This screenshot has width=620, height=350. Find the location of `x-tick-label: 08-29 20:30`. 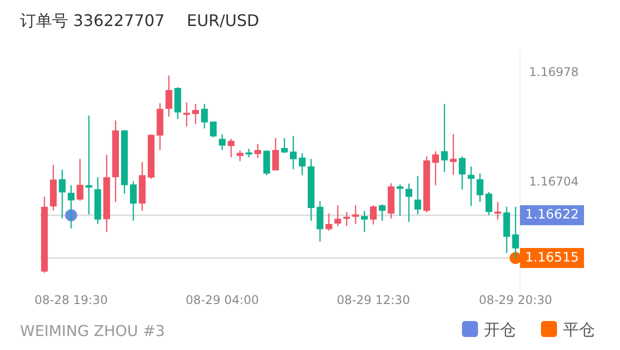

x-tick-label: 08-29 20:30 is located at coordinates (515, 300).